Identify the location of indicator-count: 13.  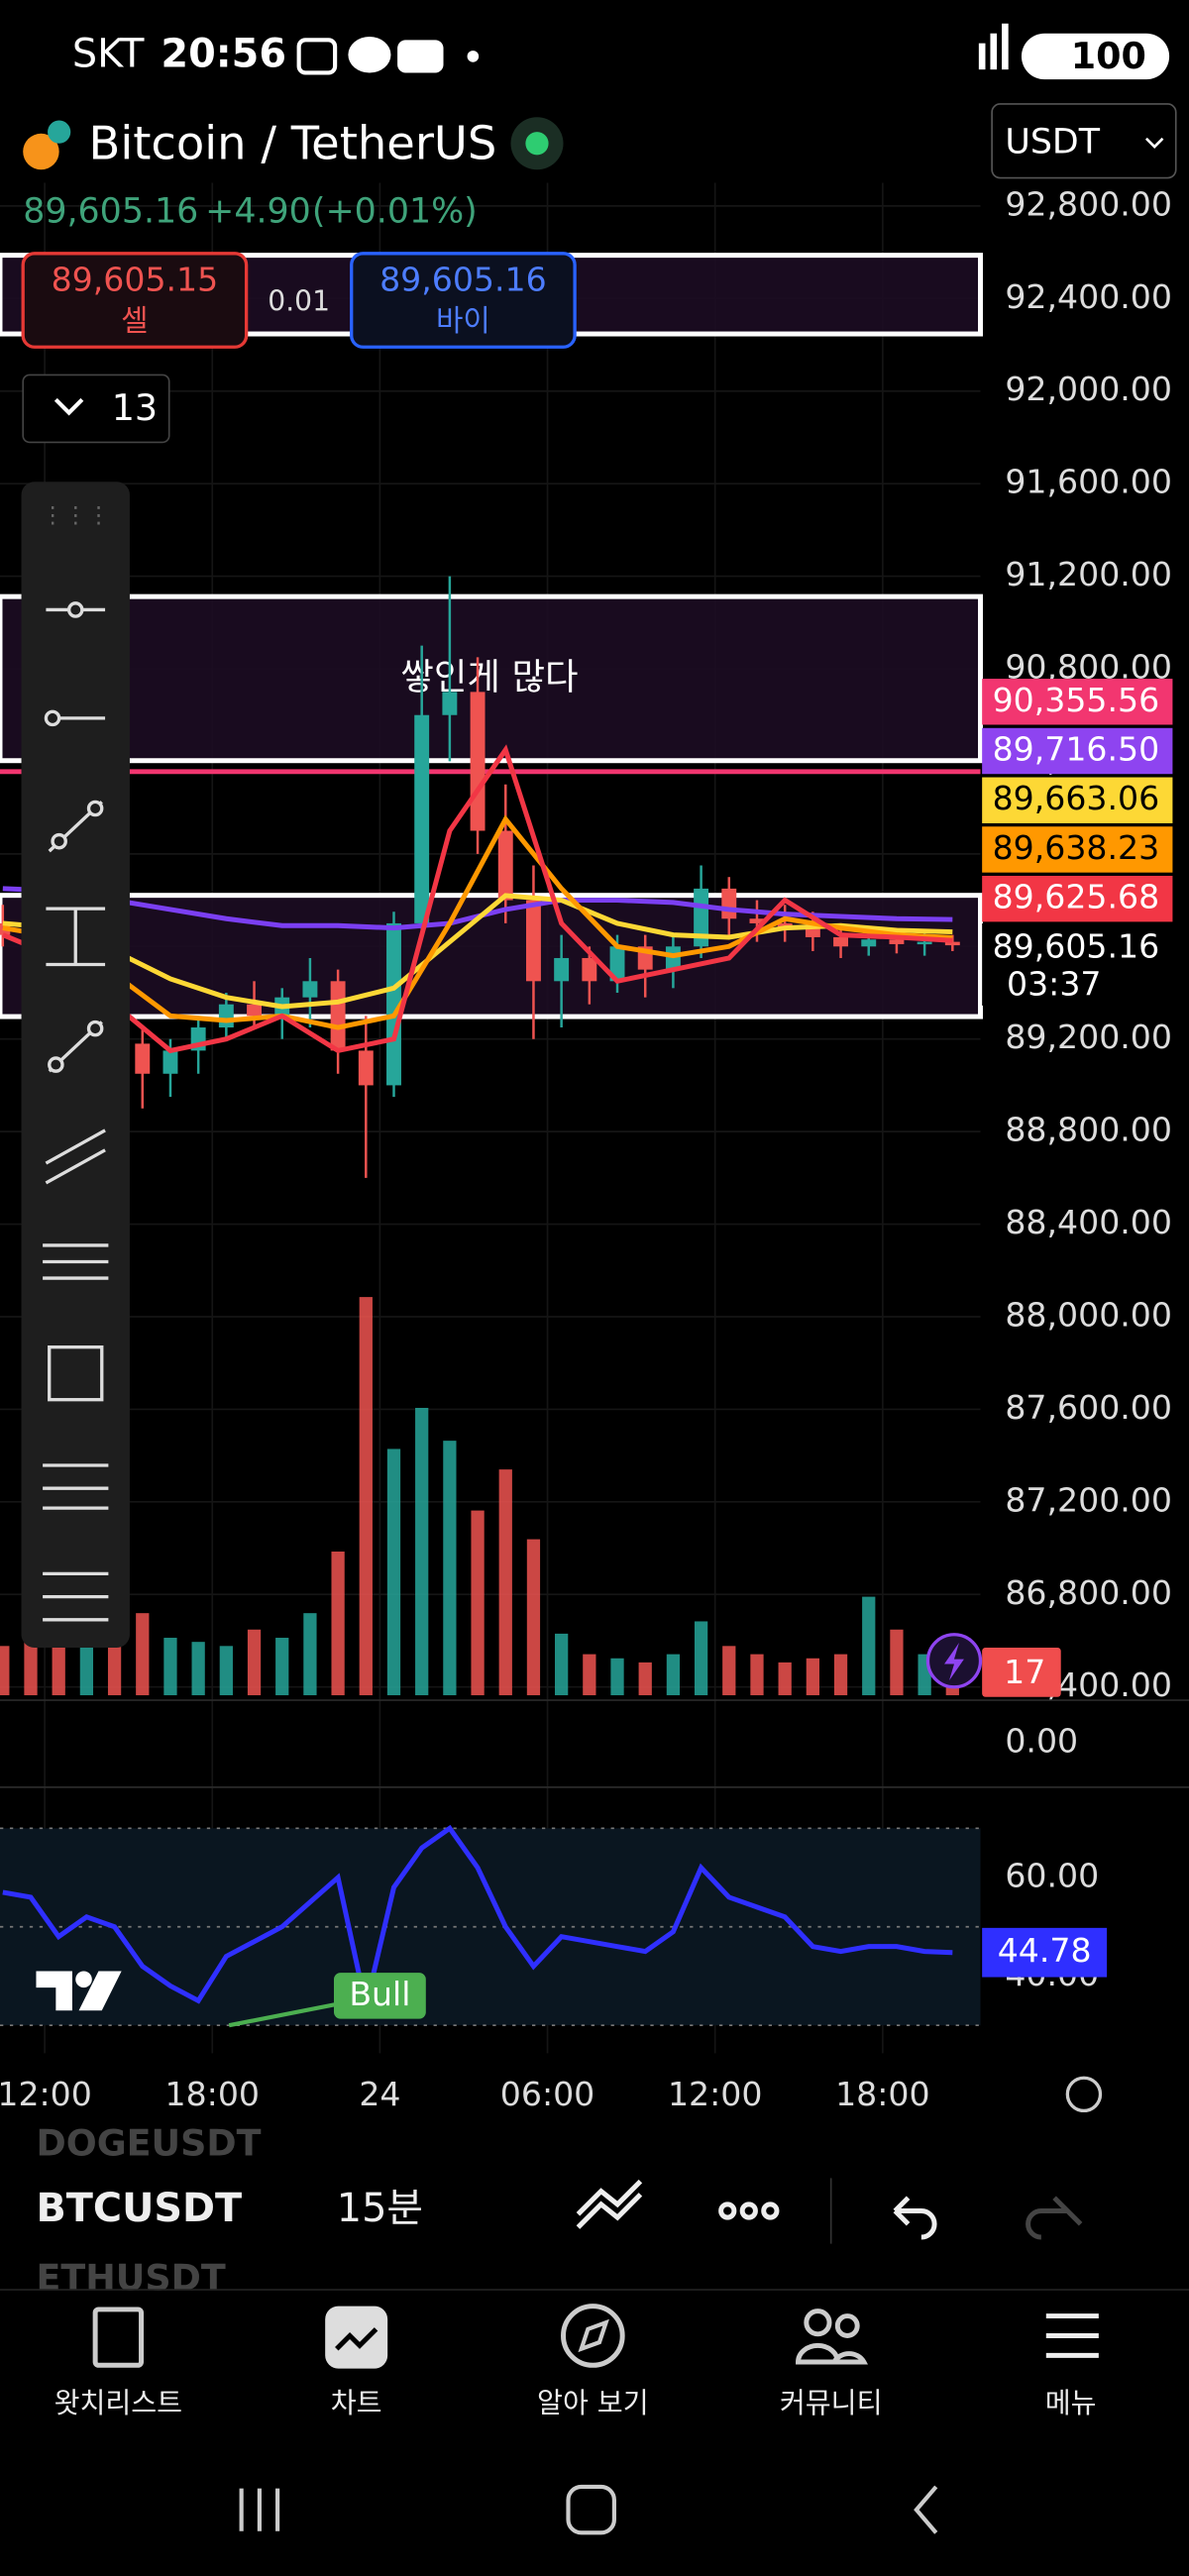
(135, 407).